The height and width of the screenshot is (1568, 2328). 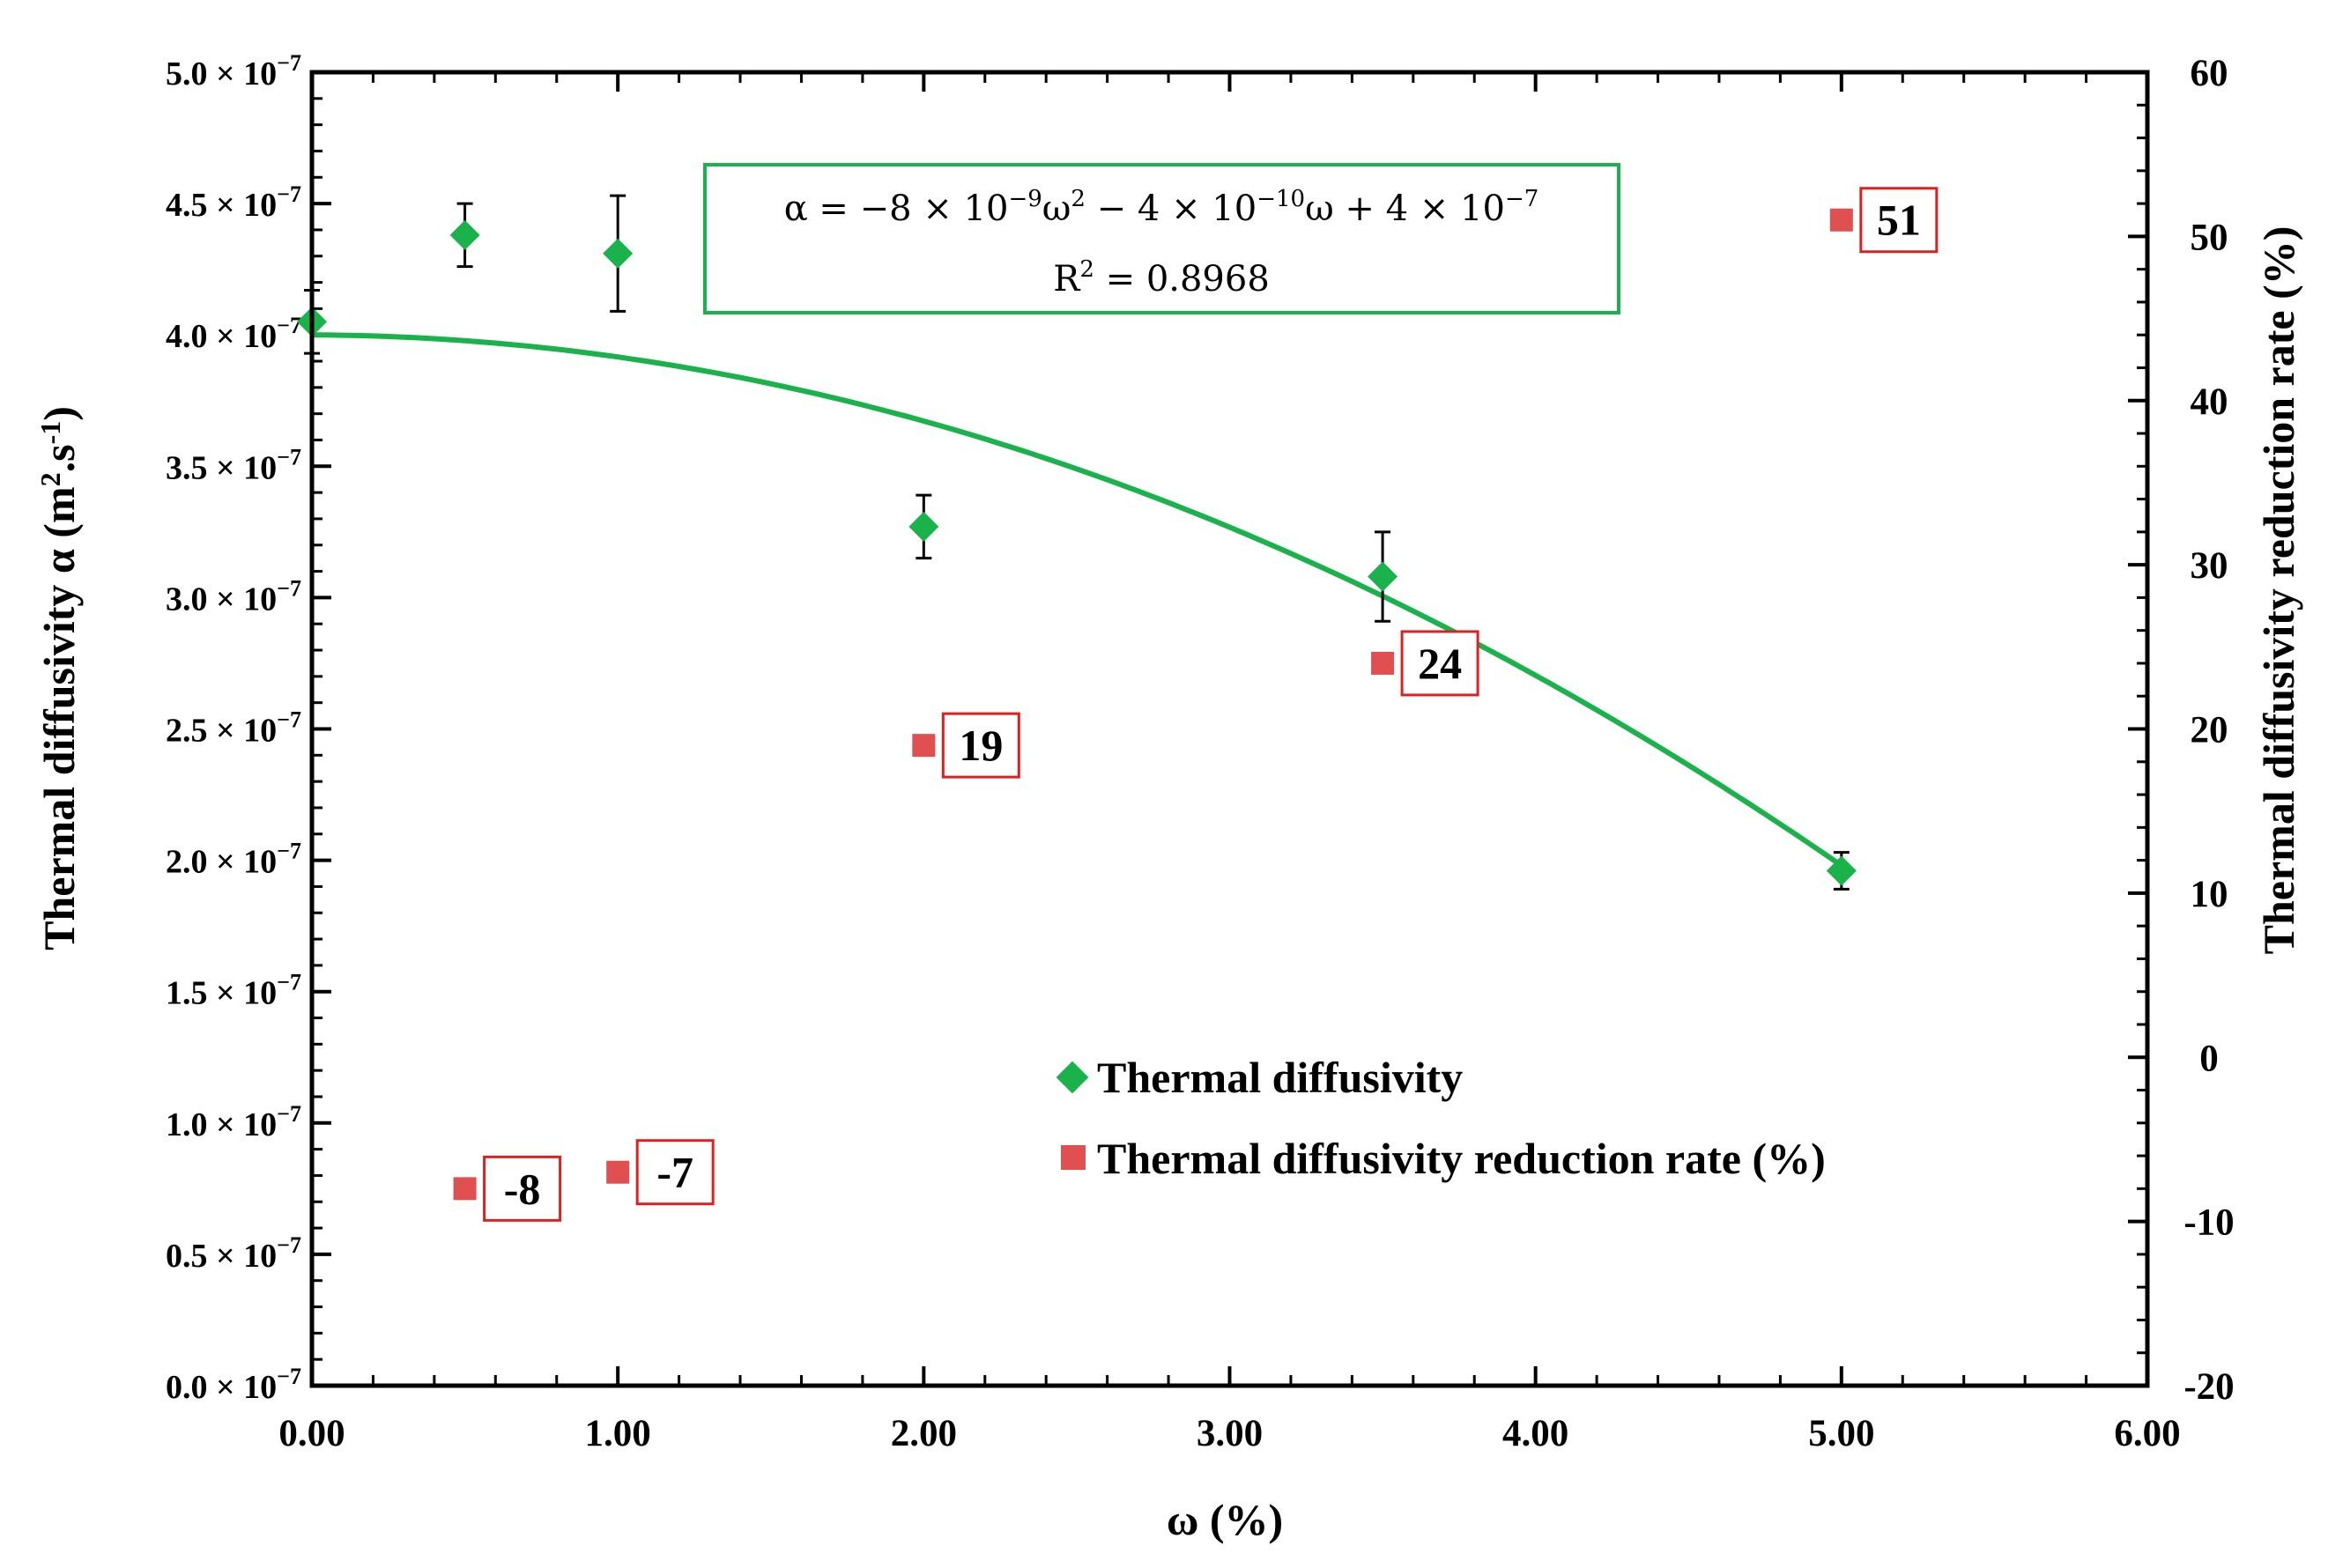 What do you see at coordinates (59, 458) in the screenshot?
I see `y-title-part: .s` at bounding box center [59, 458].